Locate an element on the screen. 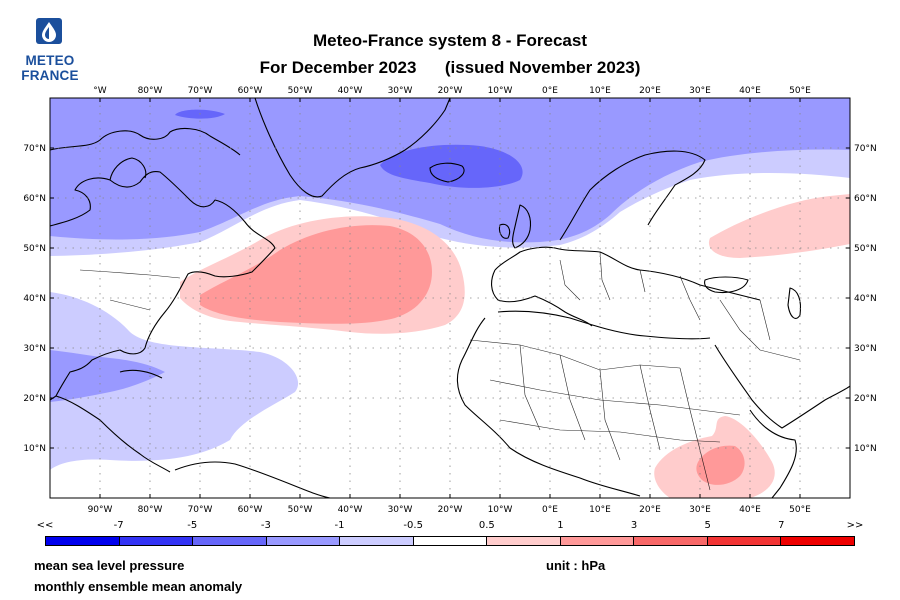  bottom-lon-label: 30°E is located at coordinates (700, 510).